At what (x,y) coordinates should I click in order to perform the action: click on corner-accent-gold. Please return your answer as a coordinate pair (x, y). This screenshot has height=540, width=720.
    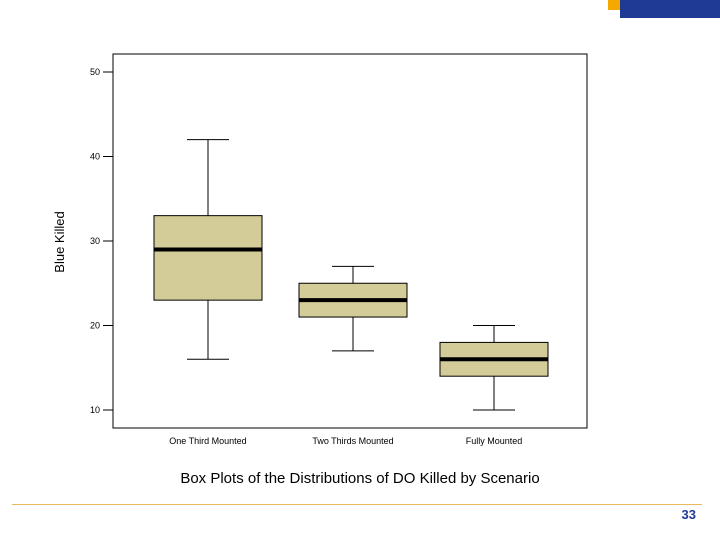
    Looking at the image, I should click on (614, 5).